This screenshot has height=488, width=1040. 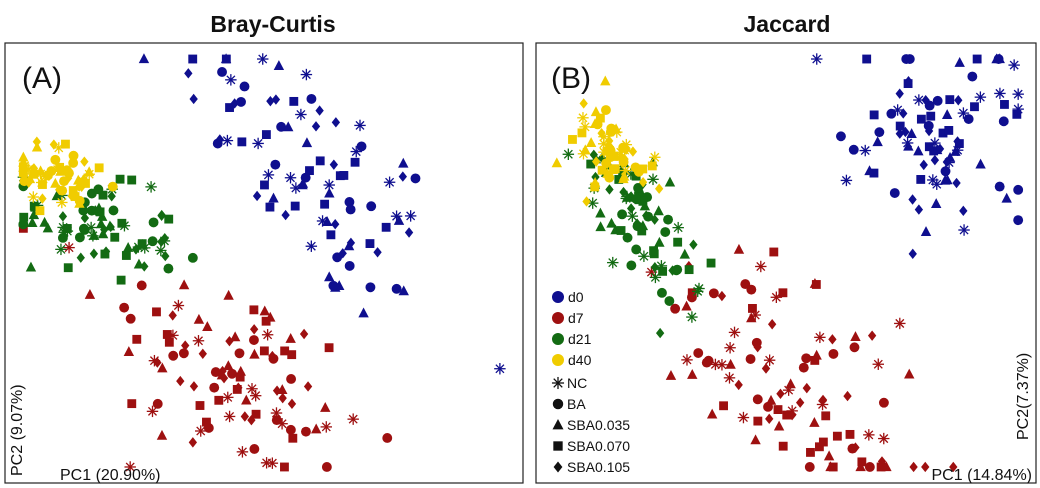 I want to click on legend: d0 d7 d21 d40 NC BA SBA0.035 SBA0.070 SBA0.105, so click(x=590, y=382).